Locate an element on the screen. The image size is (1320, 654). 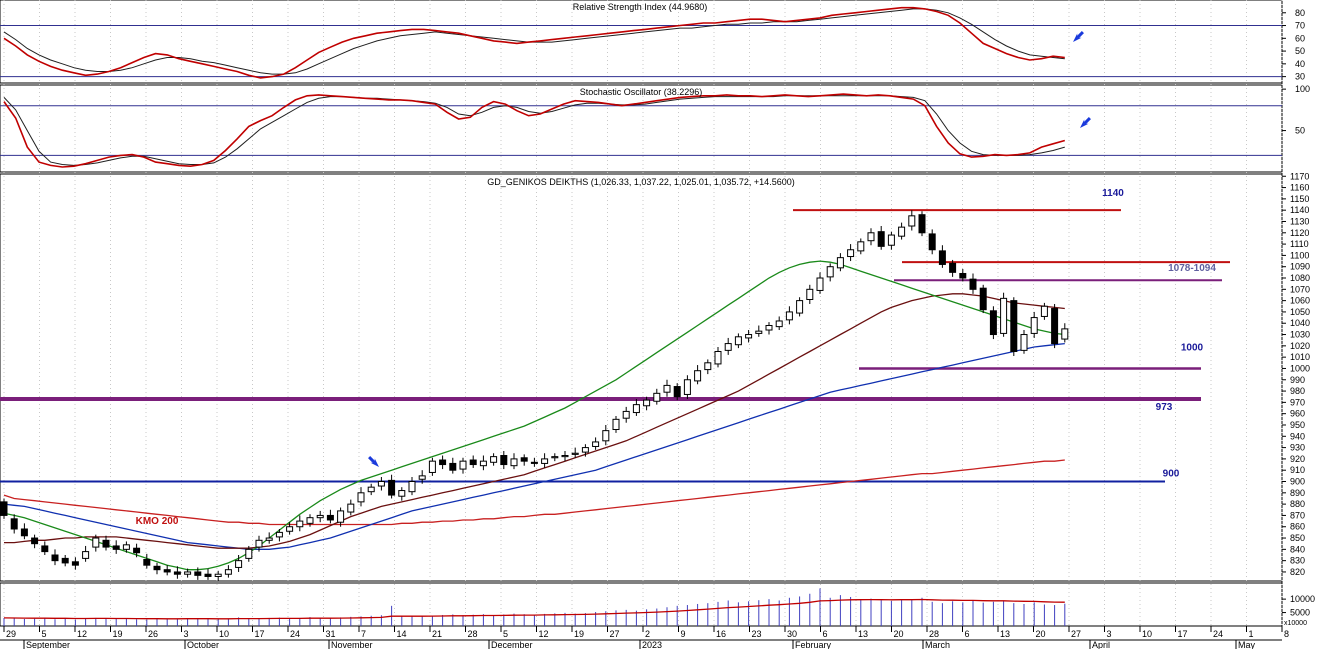
month-label: February is located at coordinates (813, 644).